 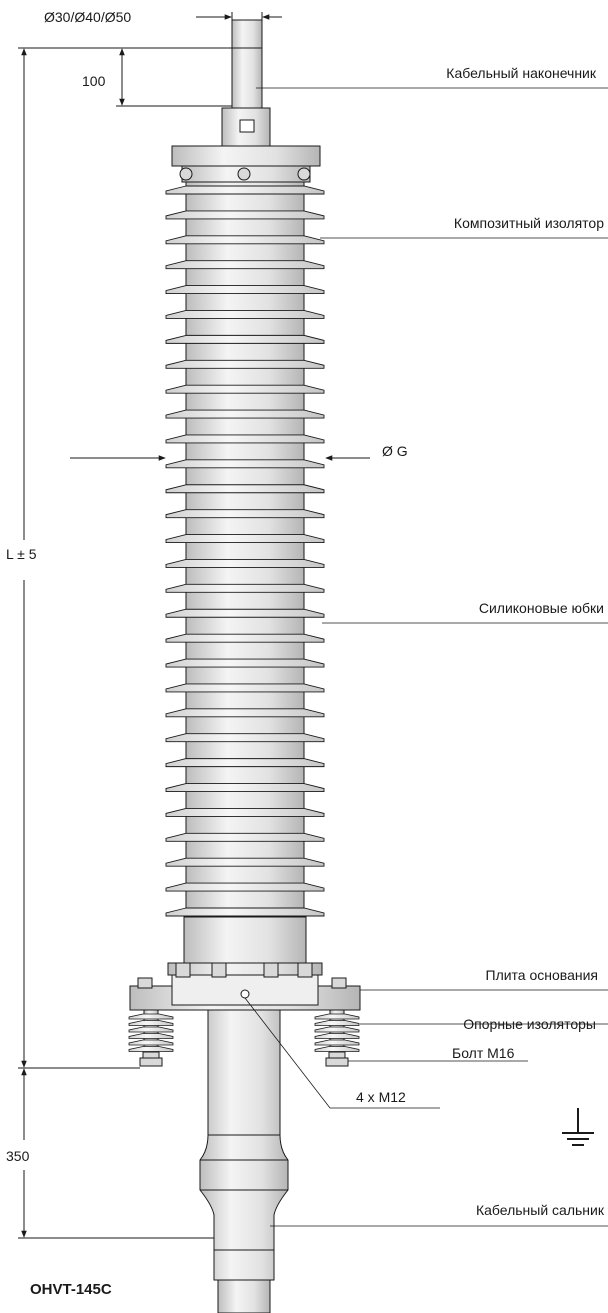 What do you see at coordinates (246, 164) in the screenshot?
I see `top-cap` at bounding box center [246, 164].